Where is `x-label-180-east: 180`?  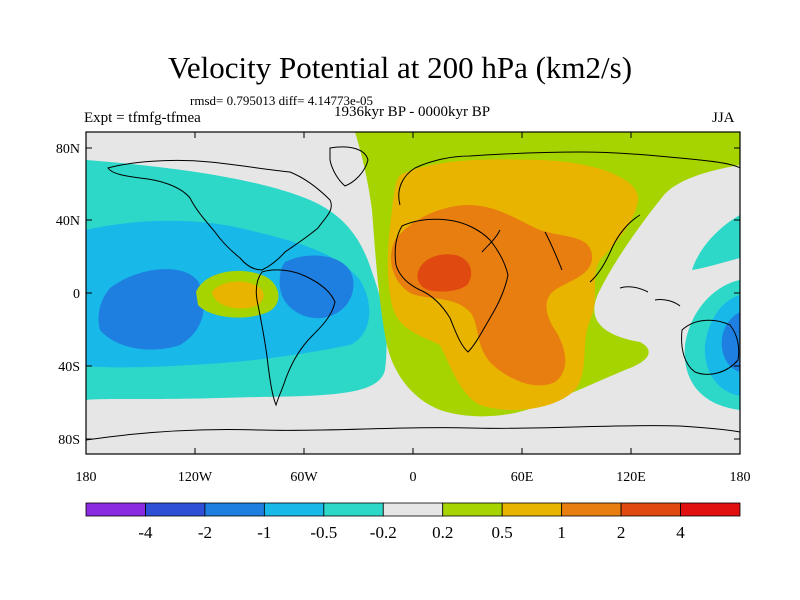
x-label-180-east: 180 is located at coordinates (740, 477).